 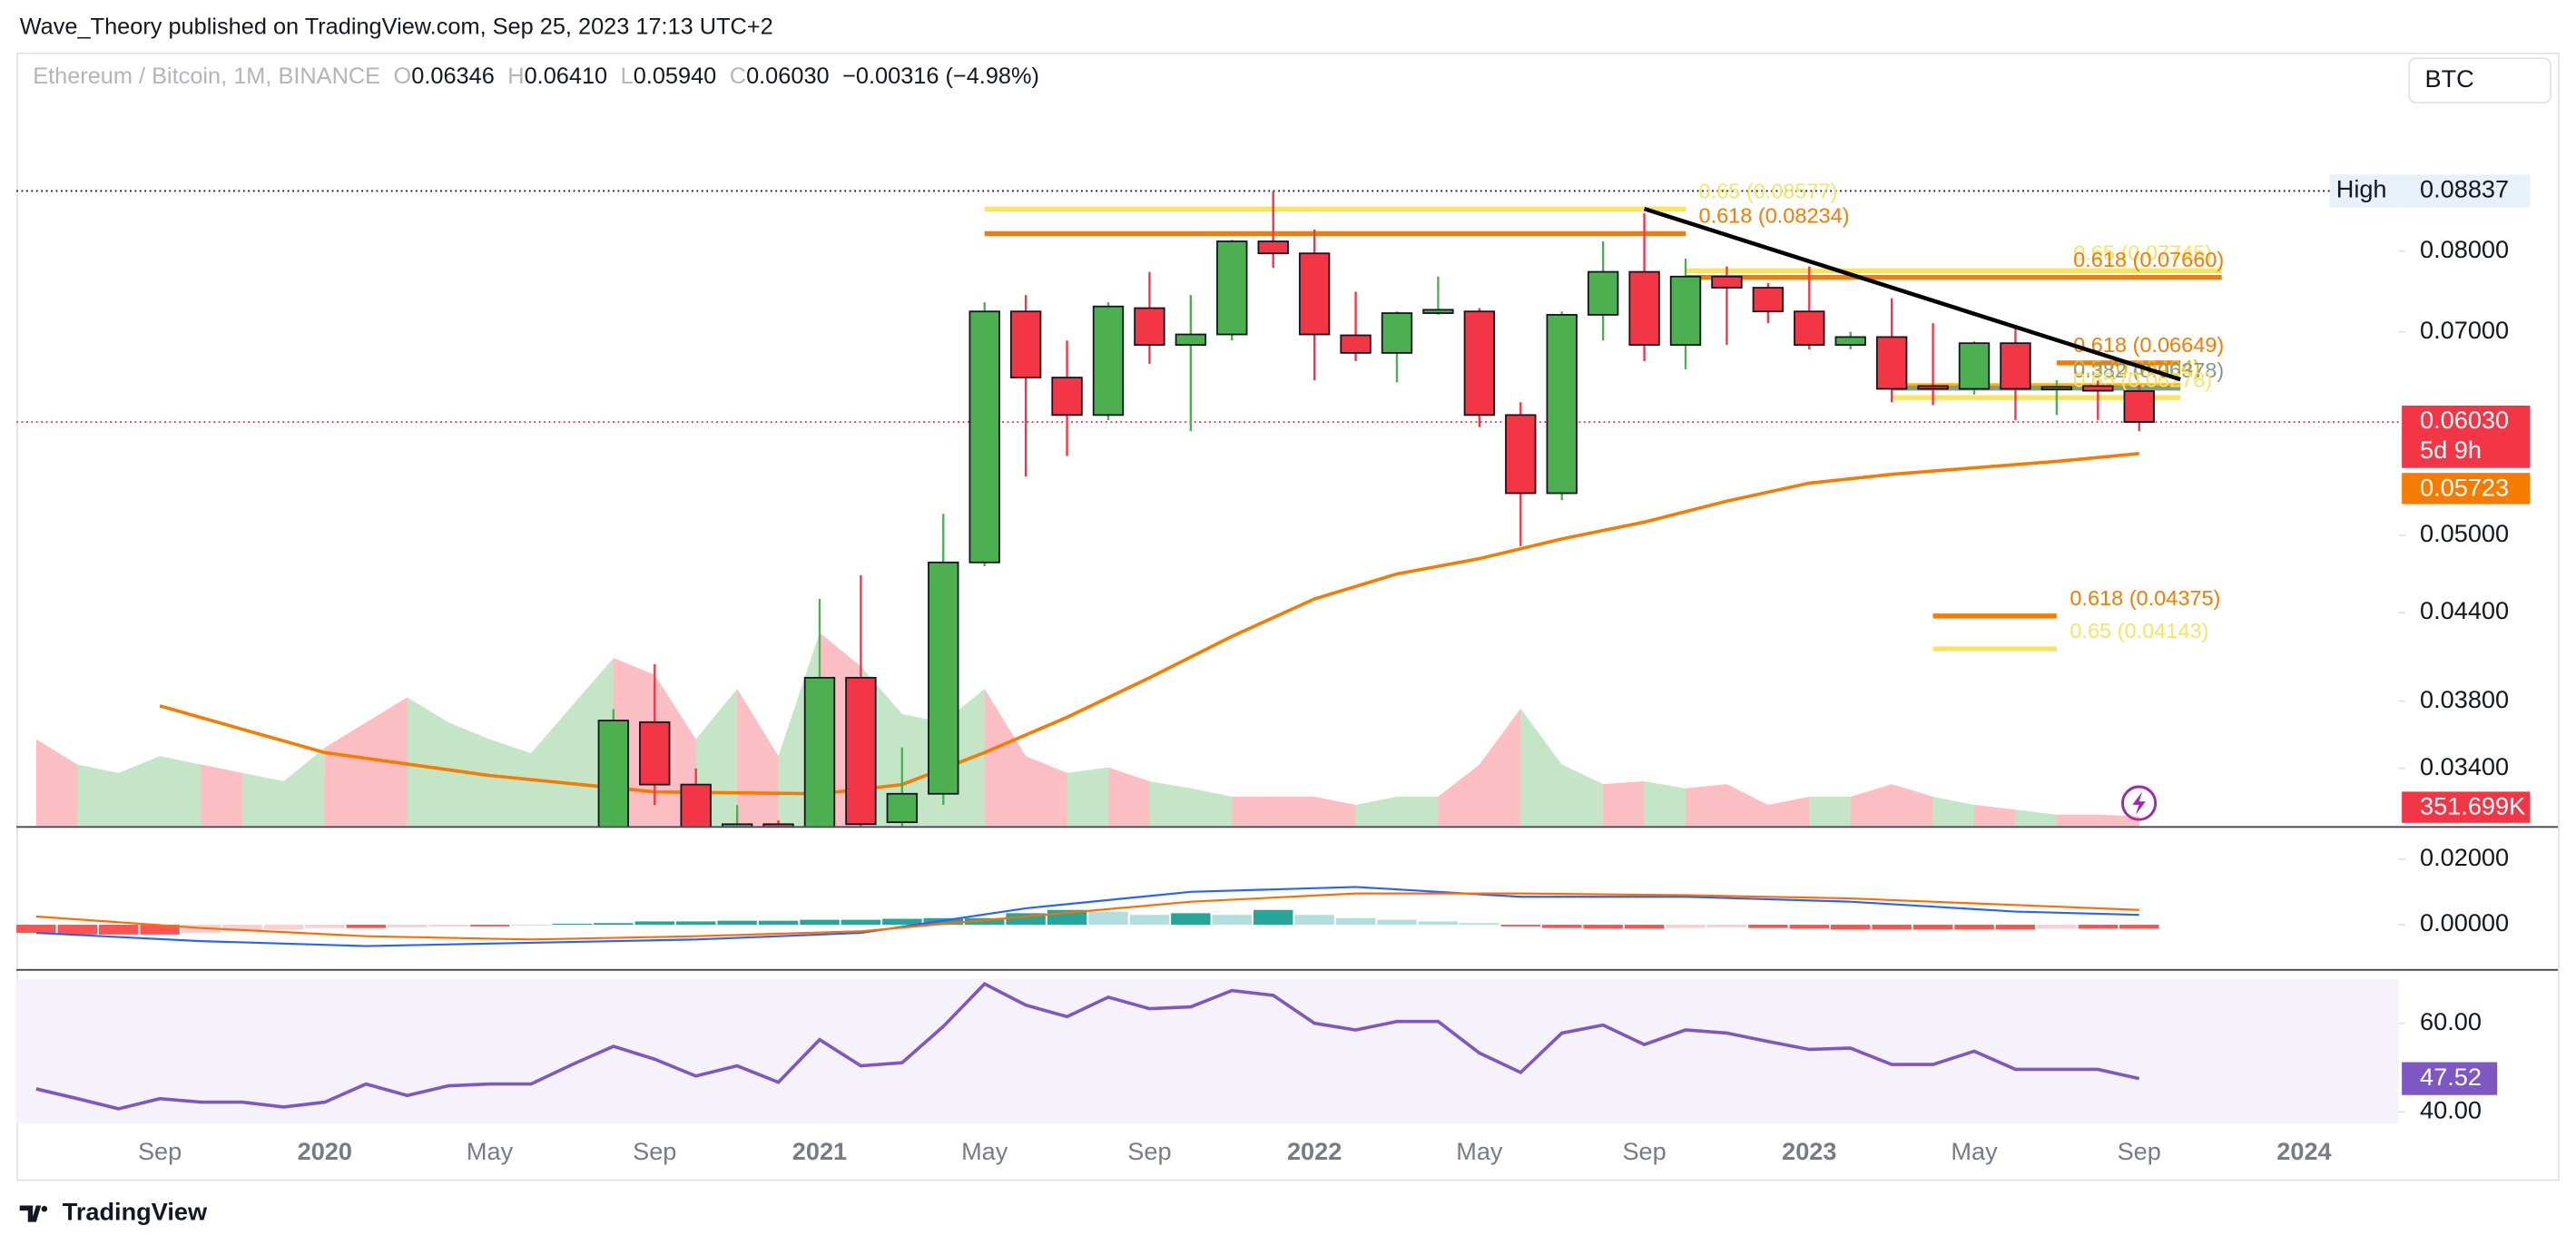 I want to click on y-tick-label: 0.08000, so click(x=2464, y=249).